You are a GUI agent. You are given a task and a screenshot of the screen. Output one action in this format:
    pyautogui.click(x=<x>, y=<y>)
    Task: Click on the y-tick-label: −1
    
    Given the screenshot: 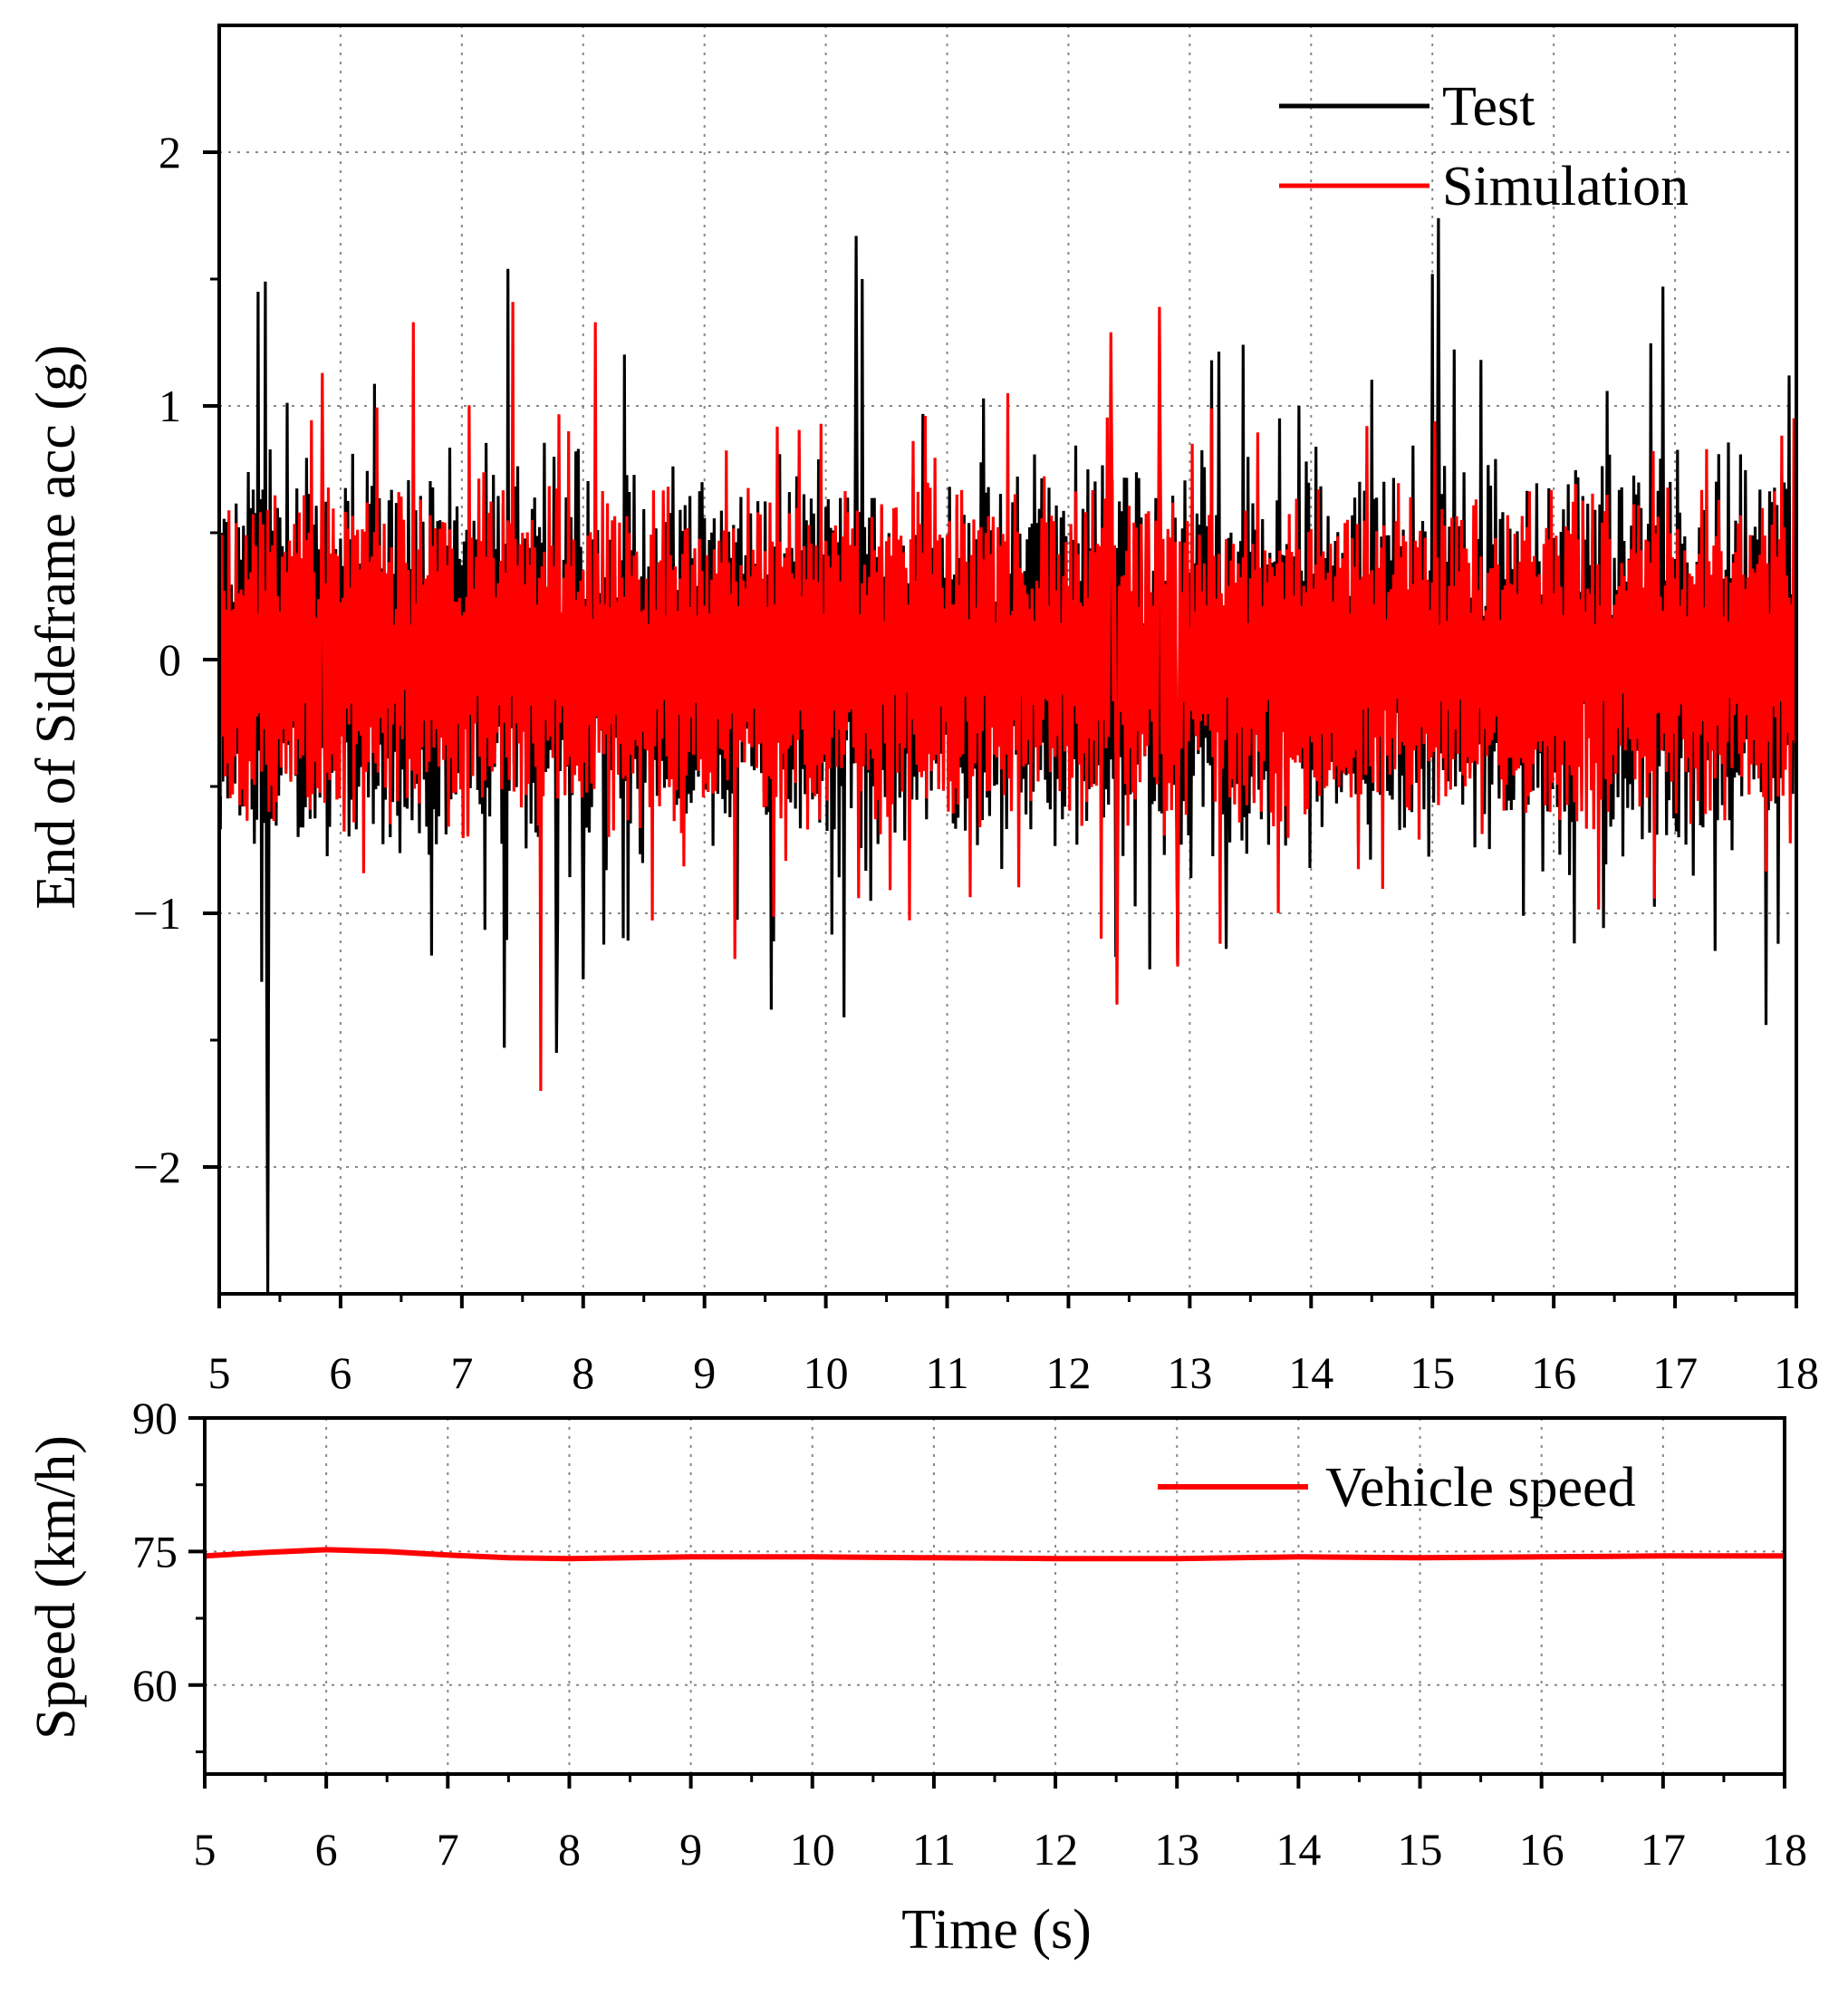 What is the action you would take?
    pyautogui.click(x=157, y=913)
    